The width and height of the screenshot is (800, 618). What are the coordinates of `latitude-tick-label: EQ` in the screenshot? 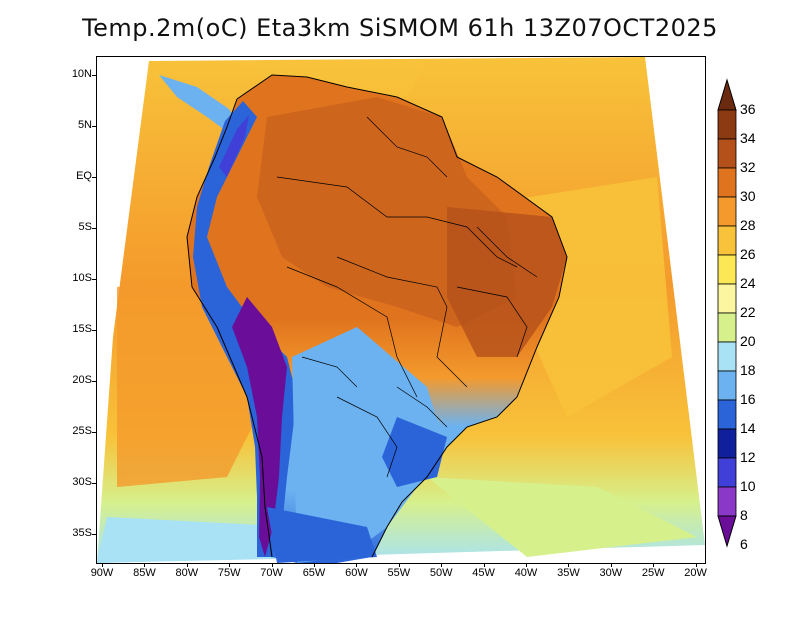 It's located at (84, 176).